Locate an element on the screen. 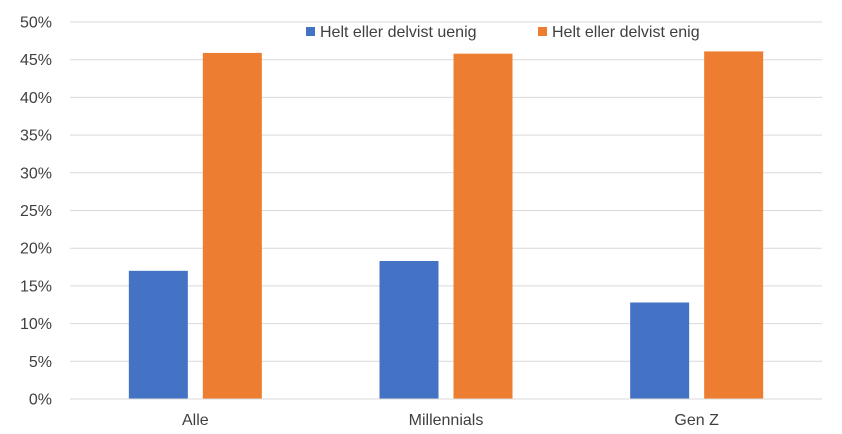 This screenshot has width=842, height=434. y-tick-label: 25% is located at coordinates (36, 211).